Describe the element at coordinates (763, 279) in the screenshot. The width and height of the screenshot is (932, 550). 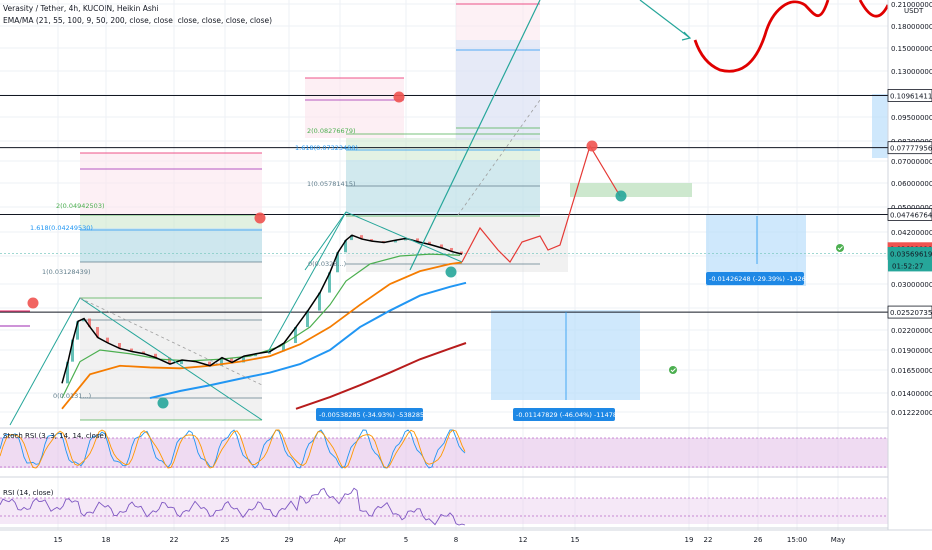
I see `measure-tag-text-2: -0.01426248 (-29.39%) -1426248` at that location.